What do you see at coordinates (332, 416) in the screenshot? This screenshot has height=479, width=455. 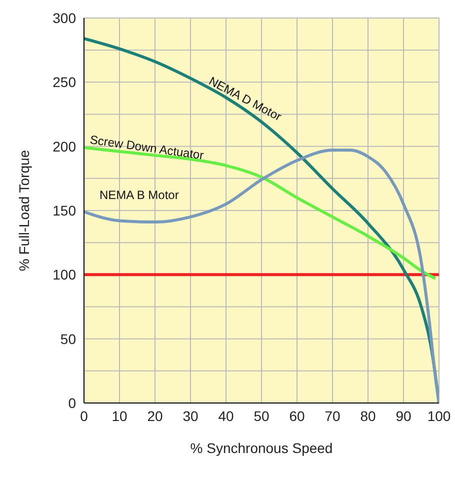 I see `x-tick-label: 70` at bounding box center [332, 416].